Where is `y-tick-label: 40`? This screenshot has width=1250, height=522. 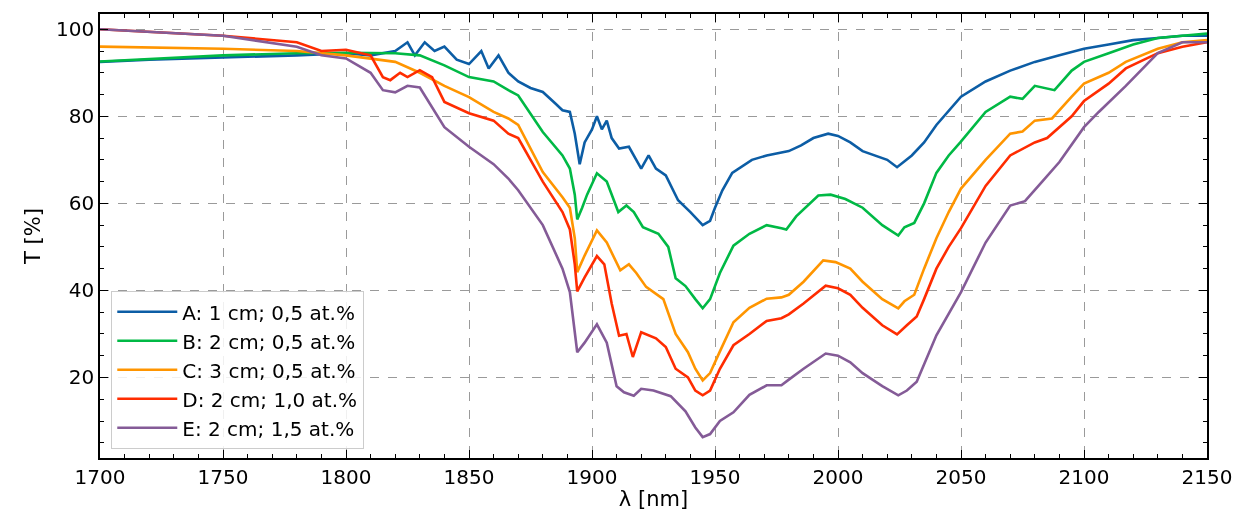 y-tick-label: 40 is located at coordinates (81, 290).